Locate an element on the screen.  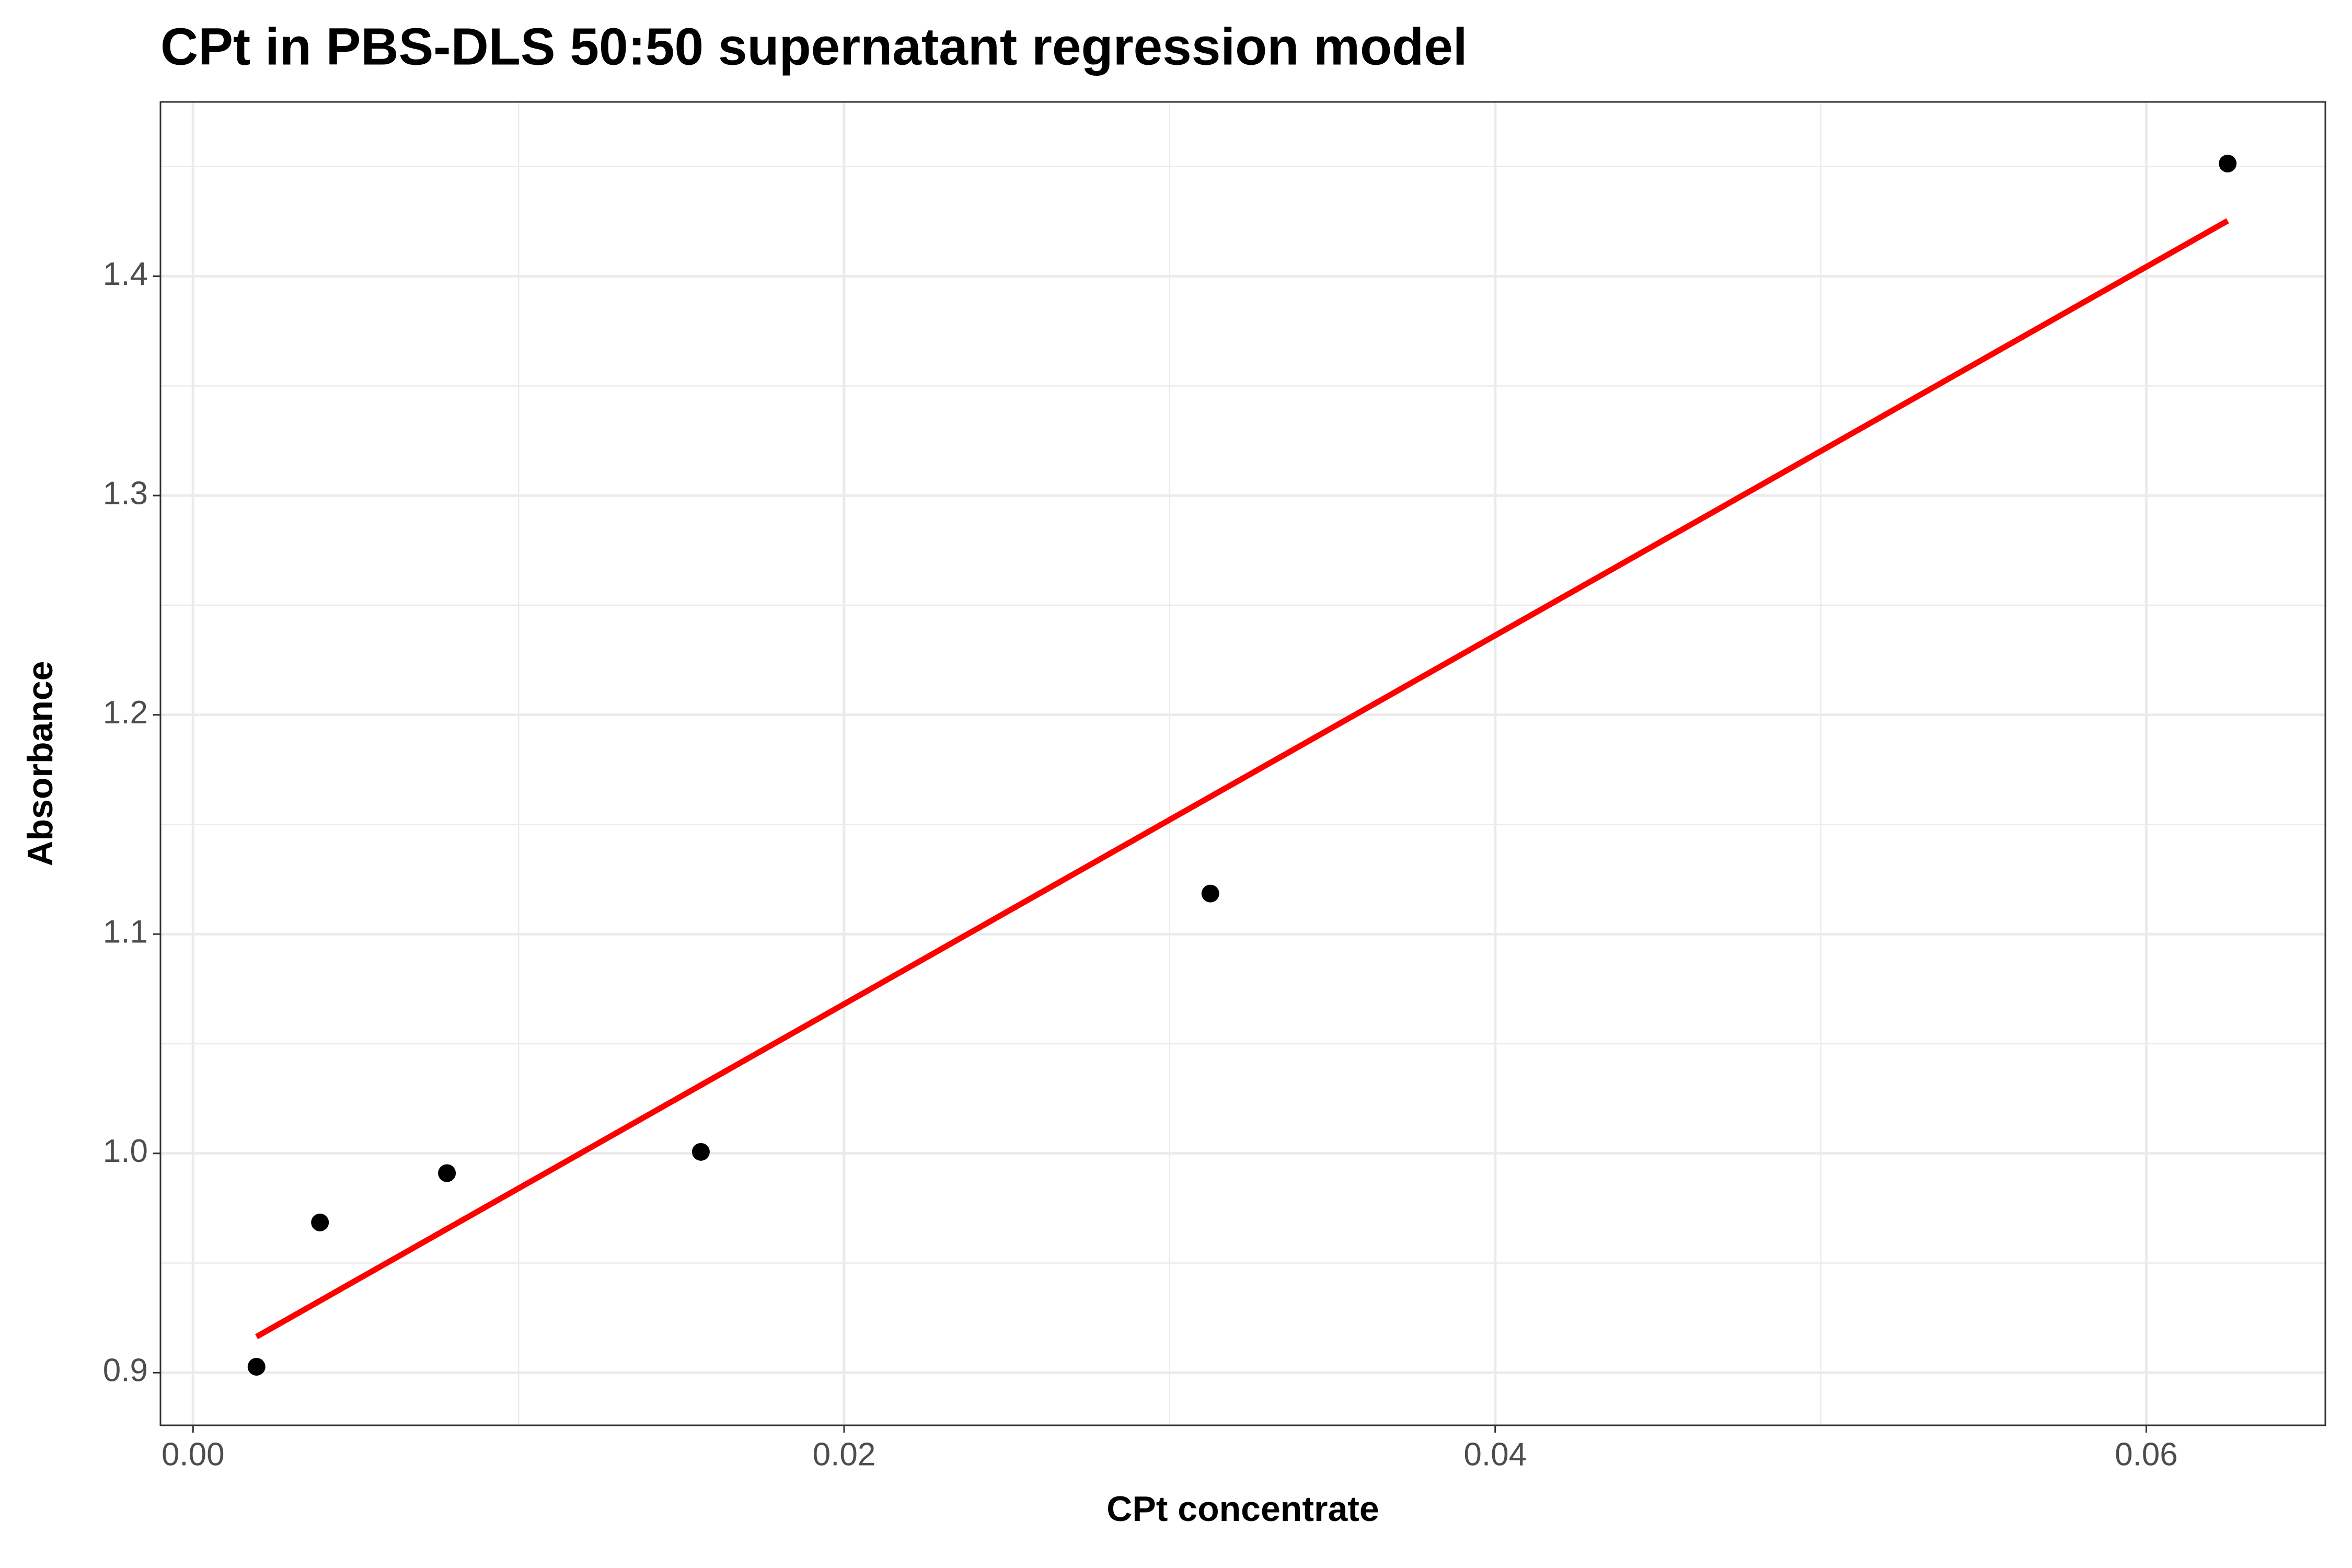
y-tick-label: 1.3 is located at coordinates (125, 493).